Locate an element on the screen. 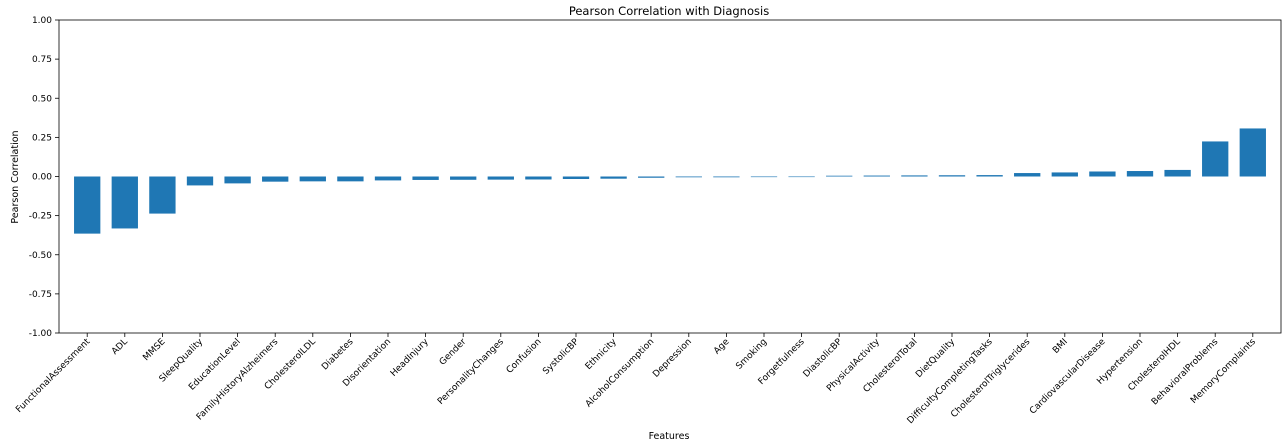  bar-CardiovascularDisease is located at coordinates (1102, 174).